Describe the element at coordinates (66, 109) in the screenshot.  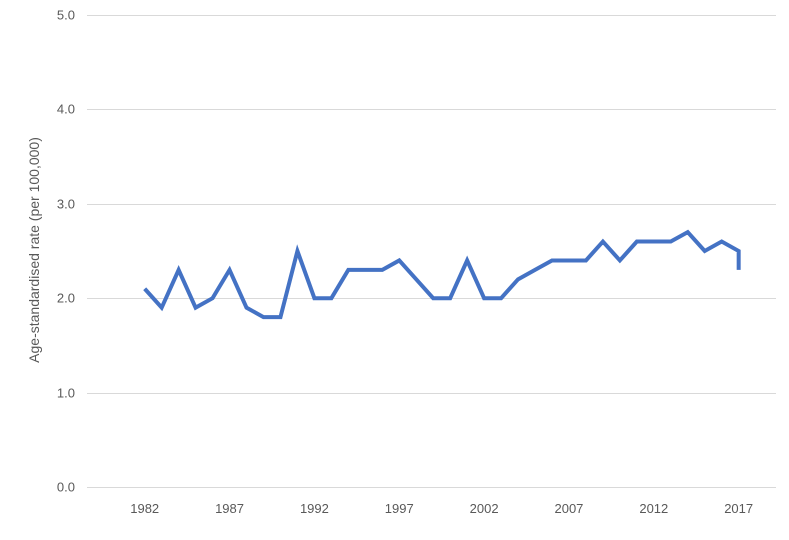
I see `y-tick-label: 4.0` at that location.